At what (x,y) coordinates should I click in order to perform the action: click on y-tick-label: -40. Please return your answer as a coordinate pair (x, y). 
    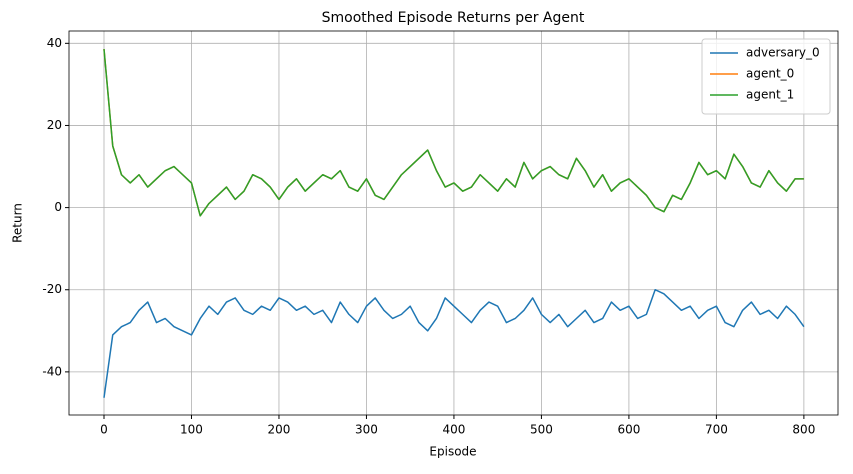
    Looking at the image, I should click on (52, 371).